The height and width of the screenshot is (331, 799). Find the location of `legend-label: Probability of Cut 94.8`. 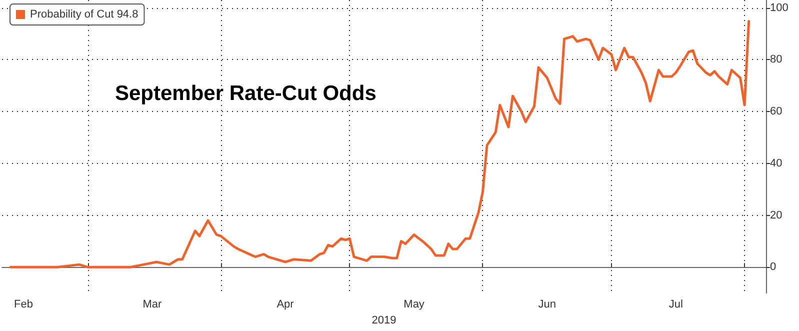

legend-label: Probability of Cut 94.8 is located at coordinates (84, 14).